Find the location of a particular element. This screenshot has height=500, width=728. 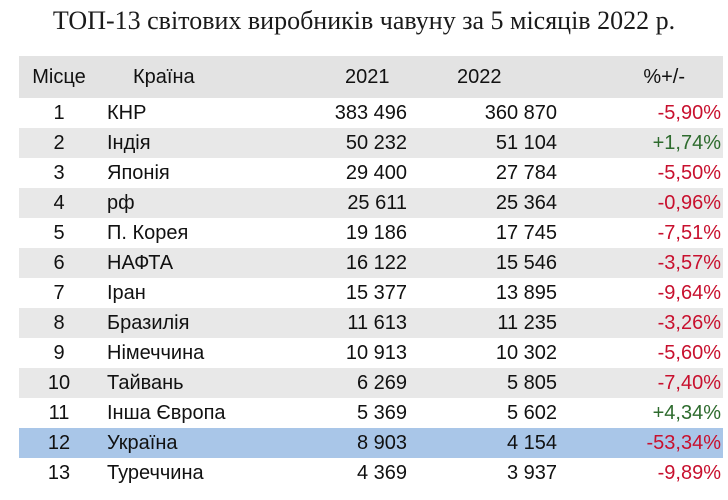

cell-country: Тайвань is located at coordinates (145, 382).